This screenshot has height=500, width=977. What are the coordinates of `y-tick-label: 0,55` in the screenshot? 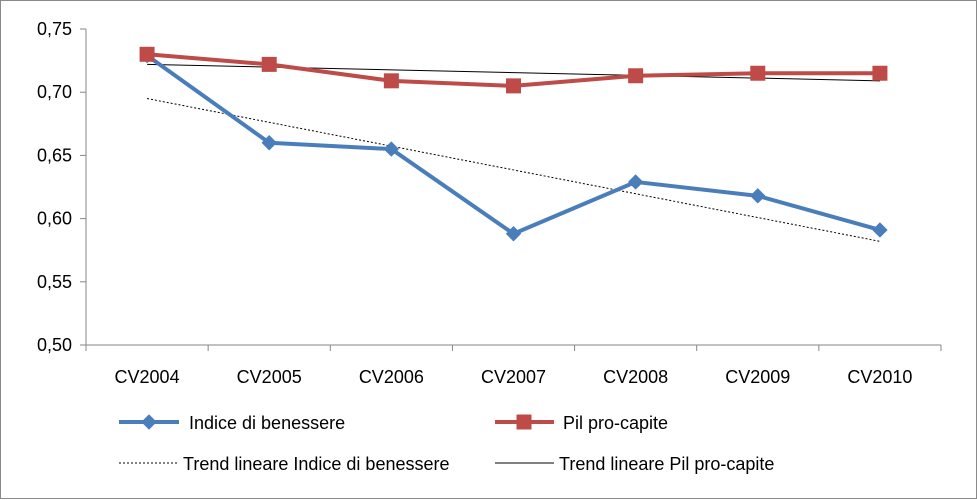 It's located at (54, 282).